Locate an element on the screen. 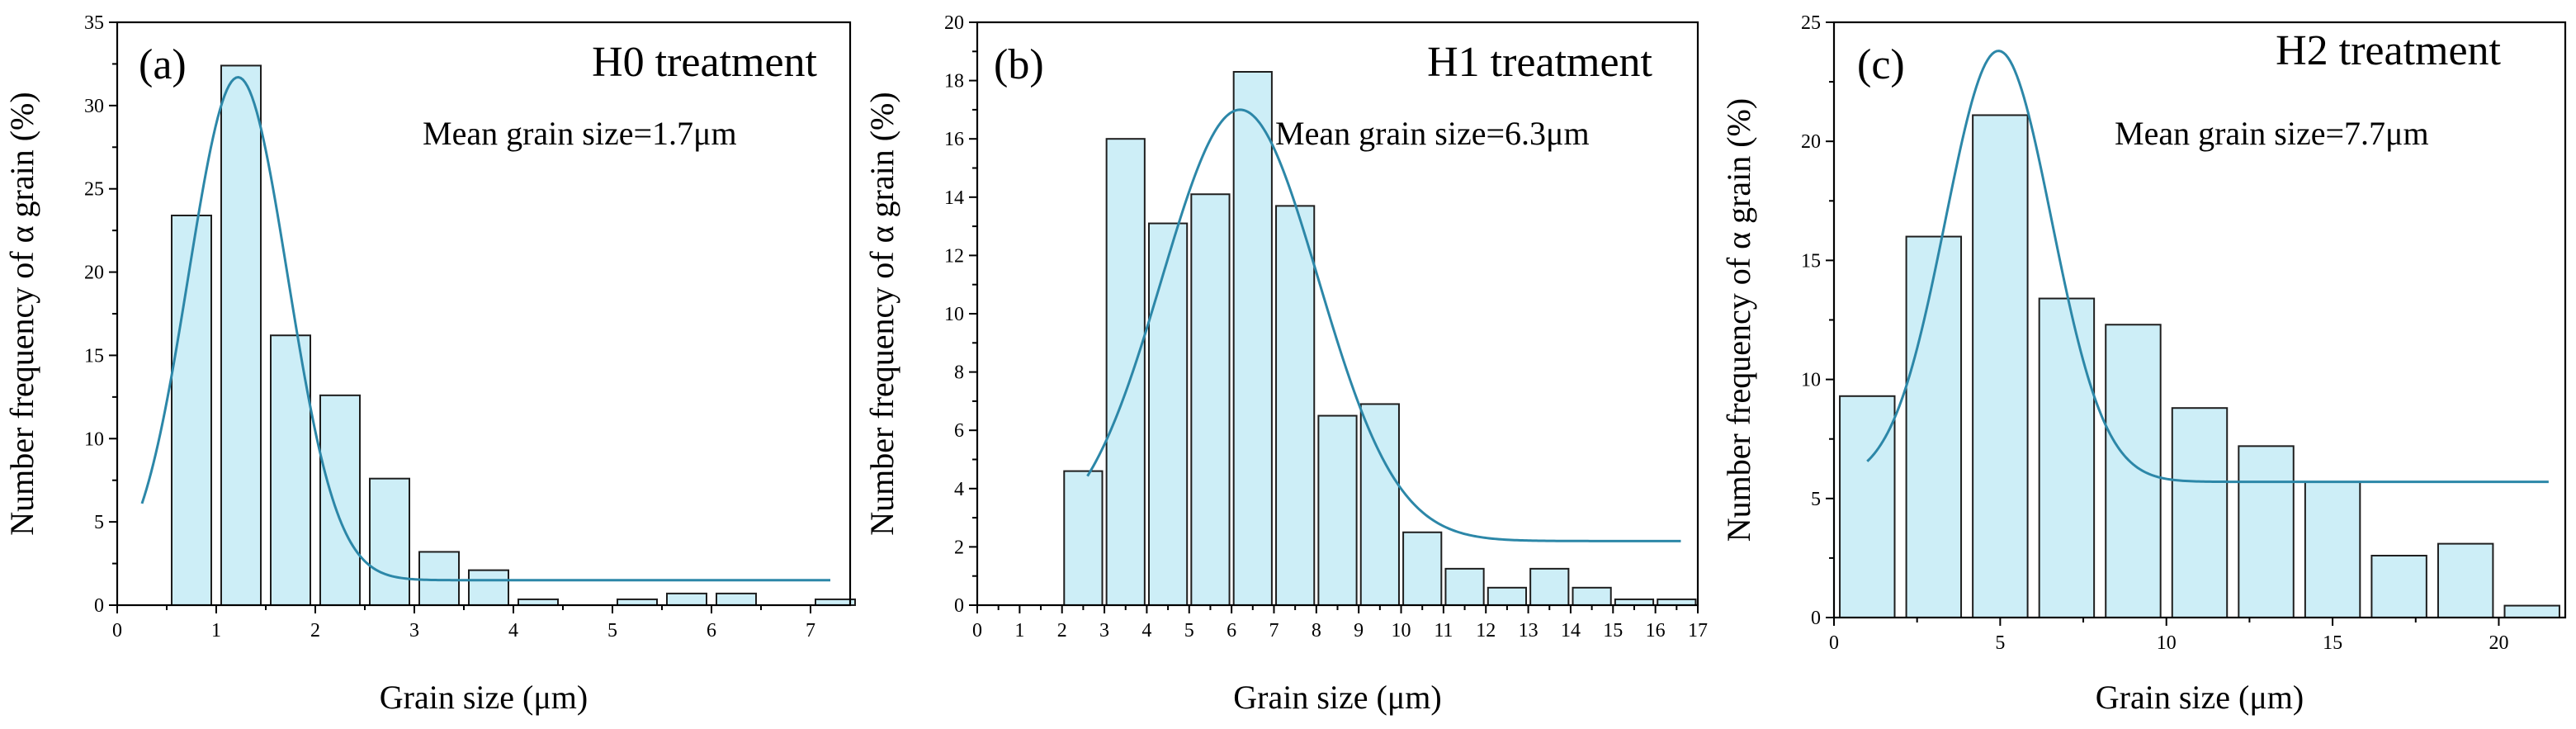 This screenshot has width=2576, height=729. y-tick-label: 14 is located at coordinates (954, 198).